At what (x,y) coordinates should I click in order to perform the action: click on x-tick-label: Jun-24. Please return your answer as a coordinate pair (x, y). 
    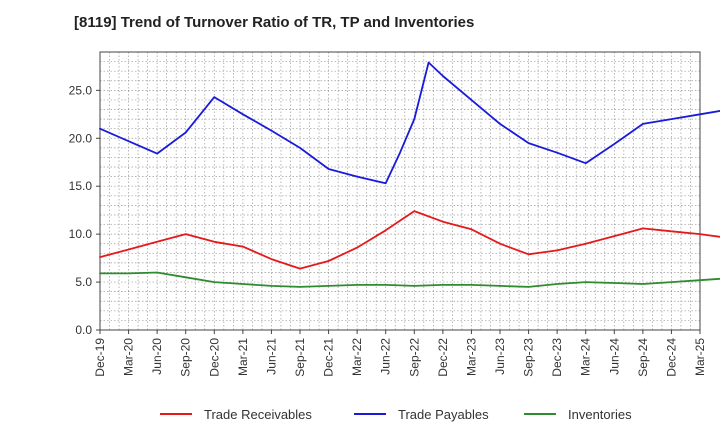
    Looking at the image, I should click on (614, 356).